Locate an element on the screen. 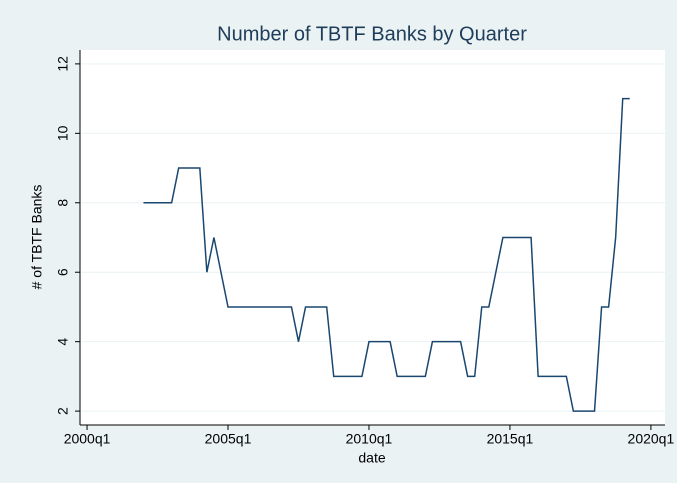  x-tick-label: 2000q1 is located at coordinates (87, 439).